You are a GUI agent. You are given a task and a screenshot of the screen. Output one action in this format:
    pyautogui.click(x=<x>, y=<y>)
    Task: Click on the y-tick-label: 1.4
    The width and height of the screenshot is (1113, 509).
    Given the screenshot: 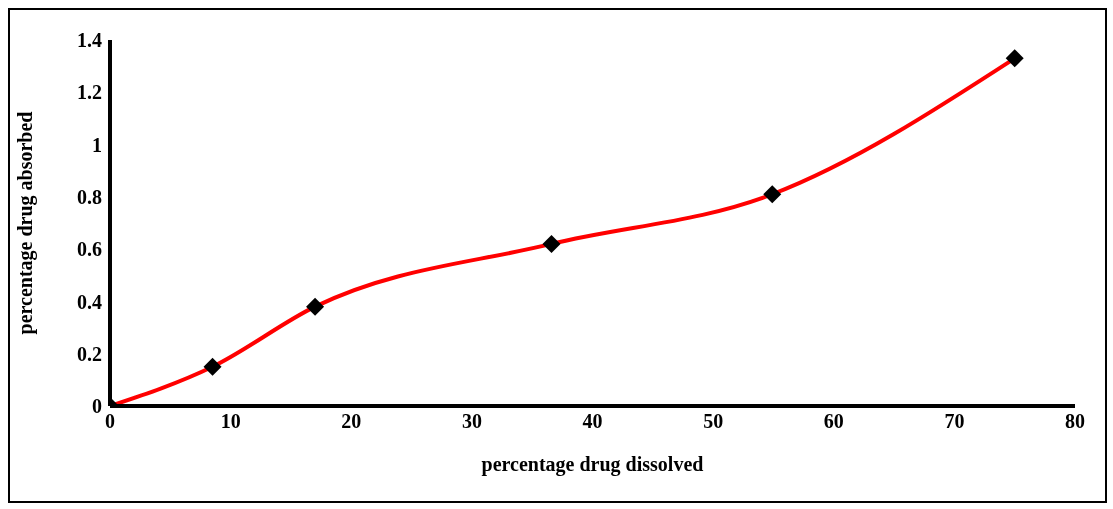 What is the action you would take?
    pyautogui.click(x=89, y=40)
    